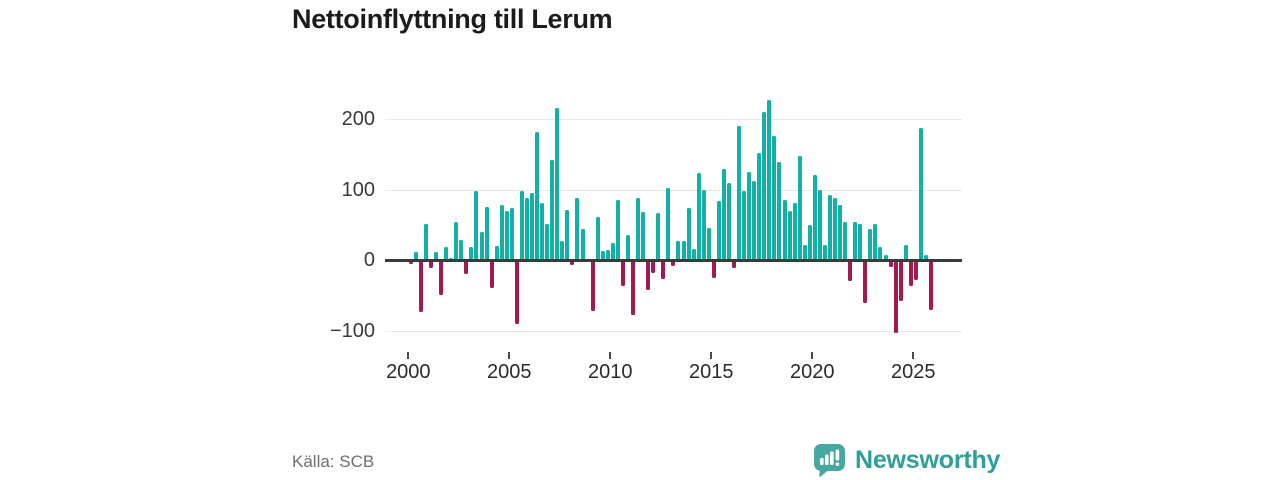 The image size is (1280, 480). What do you see at coordinates (607, 255) in the screenshot?
I see `bar-2009Q4` at bounding box center [607, 255].